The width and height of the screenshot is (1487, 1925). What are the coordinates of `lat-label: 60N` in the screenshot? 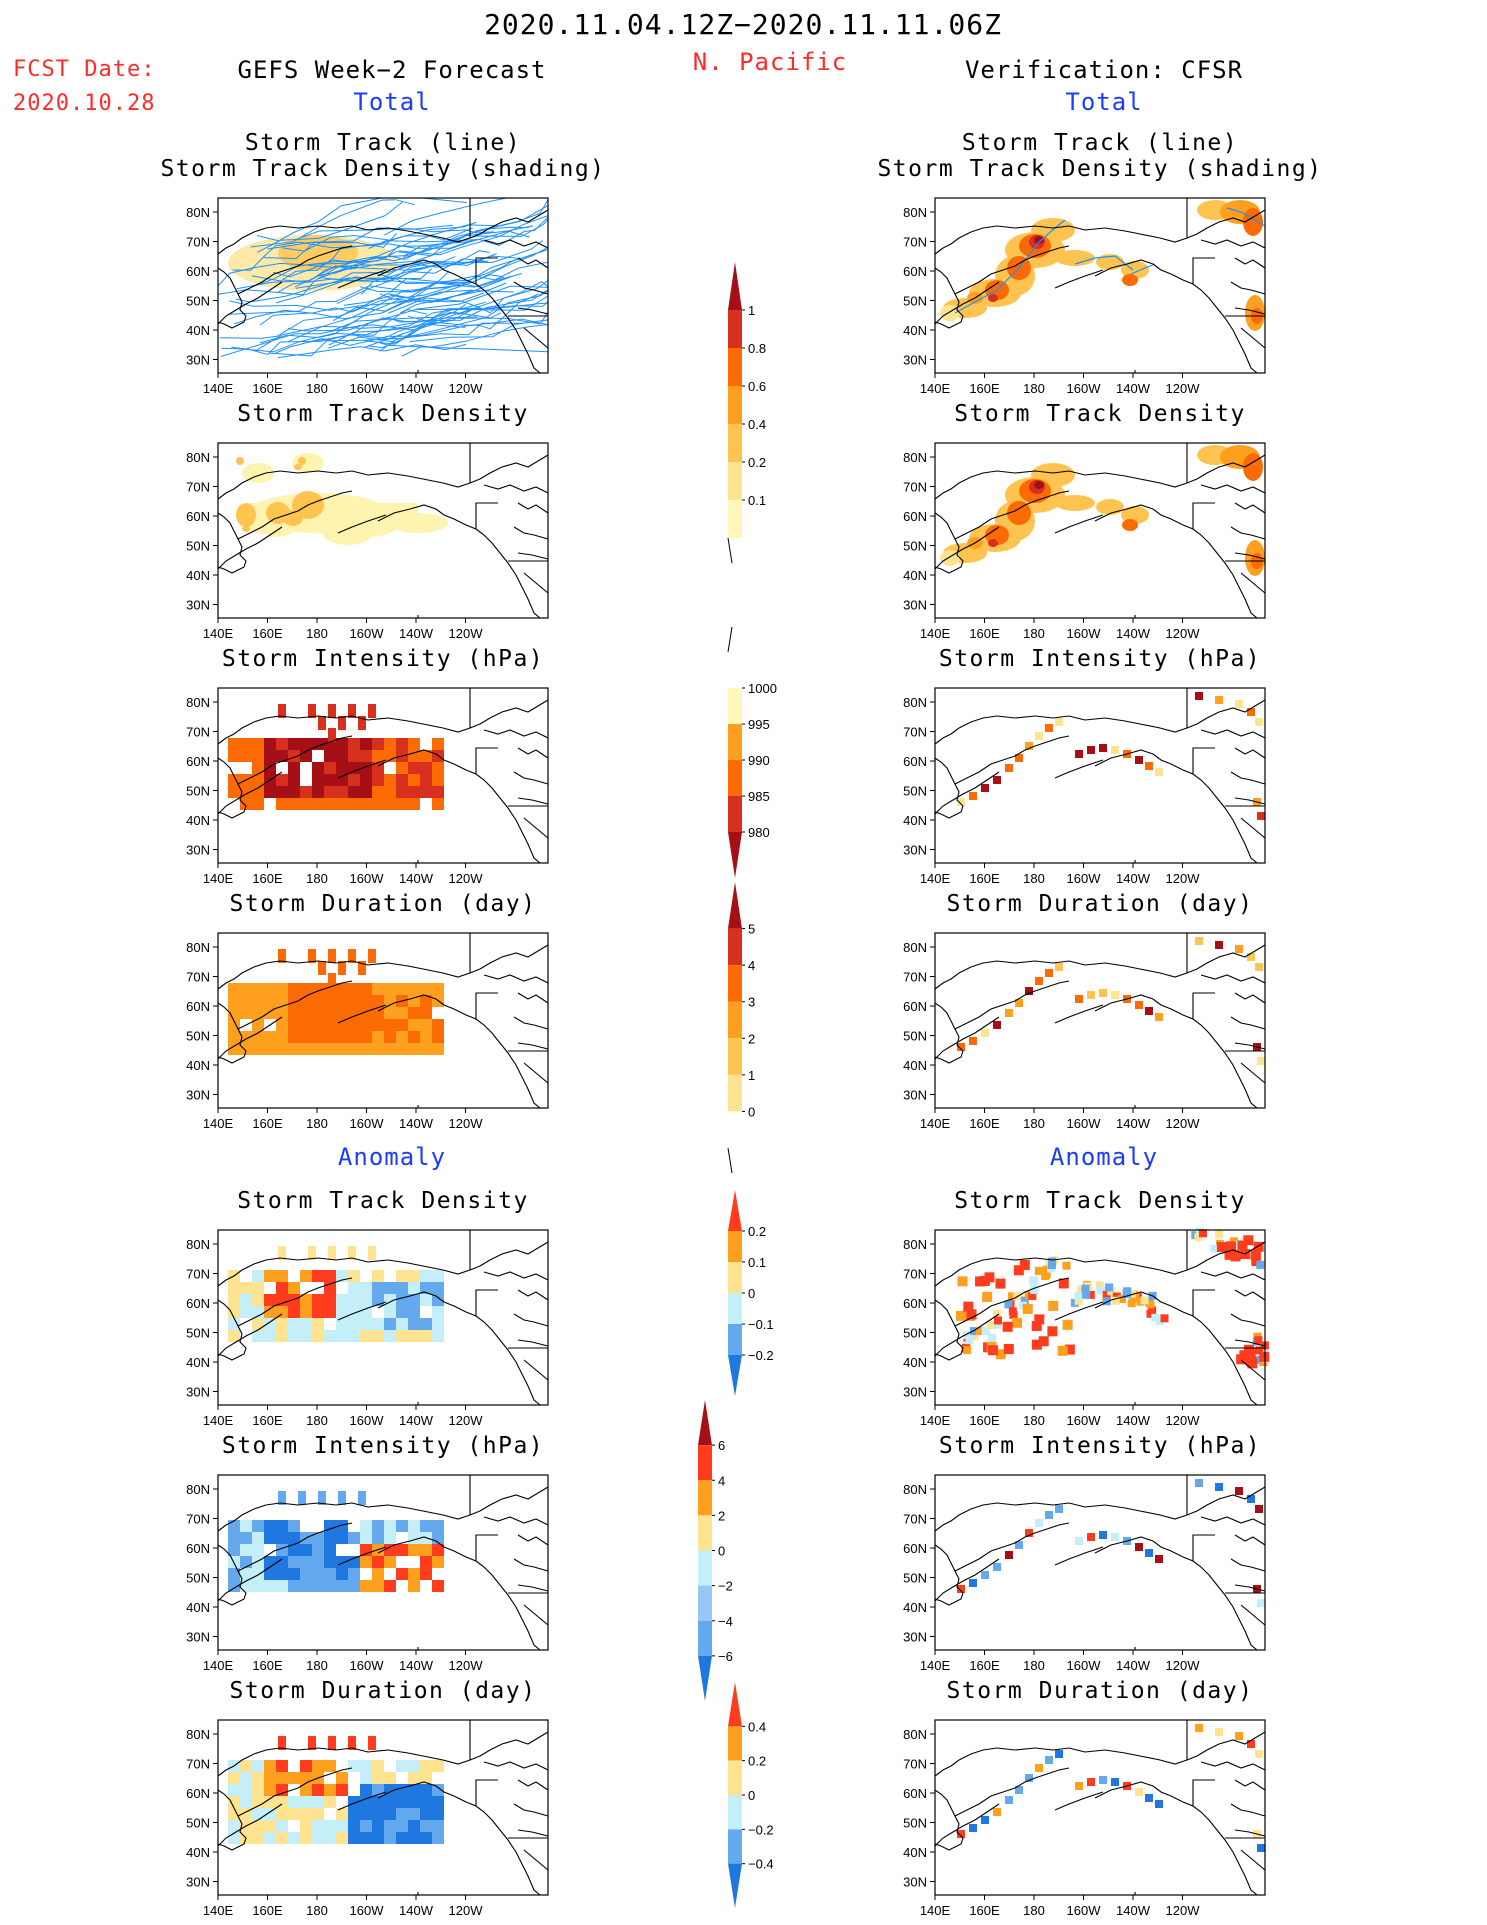 It's located at (915, 1006).